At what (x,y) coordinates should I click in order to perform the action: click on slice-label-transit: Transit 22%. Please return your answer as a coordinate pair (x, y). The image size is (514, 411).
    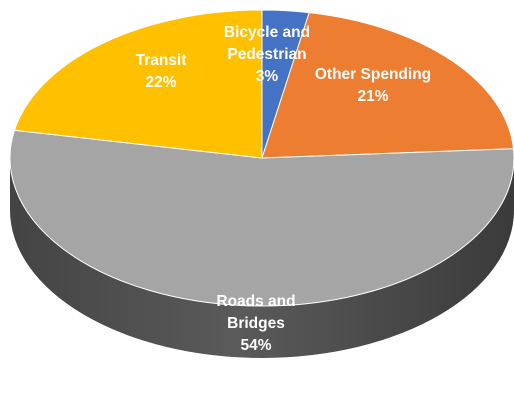
    Looking at the image, I should click on (161, 71).